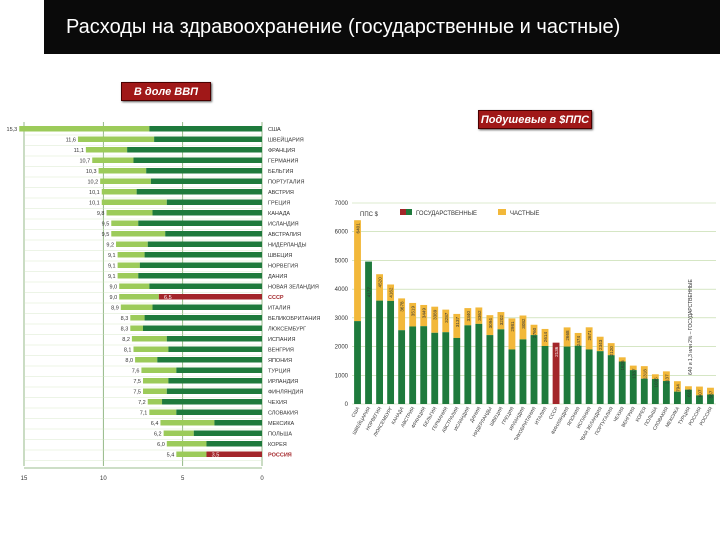  Describe the element at coordinates (155, 424) in the screenshot. I see `gdp-total-label: 6,4` at that location.